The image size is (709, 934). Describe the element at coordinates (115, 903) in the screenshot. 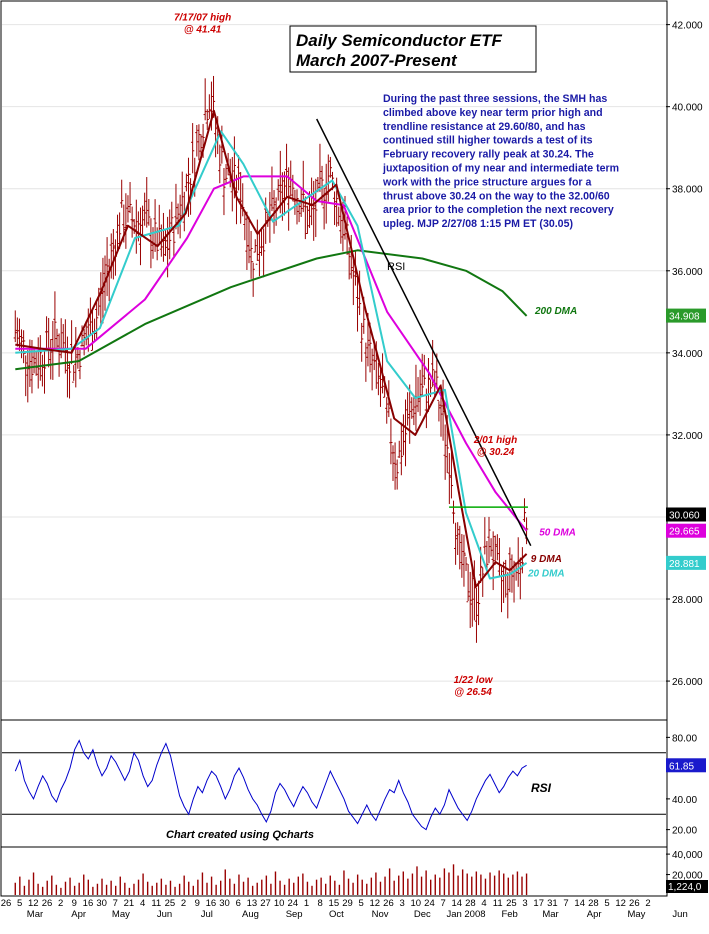

I see `x-day-label: 7` at that location.